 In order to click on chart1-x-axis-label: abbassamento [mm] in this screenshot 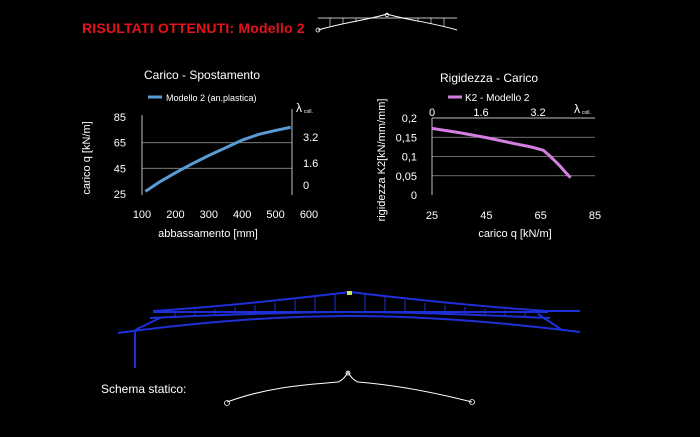, I will do `click(208, 234)`.